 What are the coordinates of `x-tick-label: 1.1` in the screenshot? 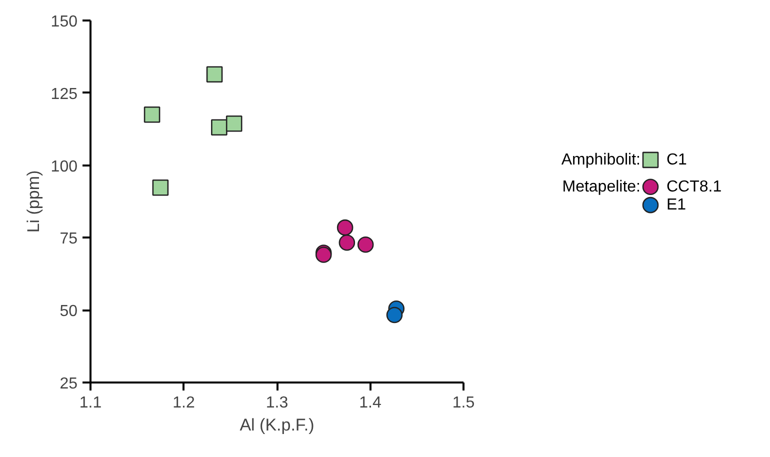 It's located at (90, 403).